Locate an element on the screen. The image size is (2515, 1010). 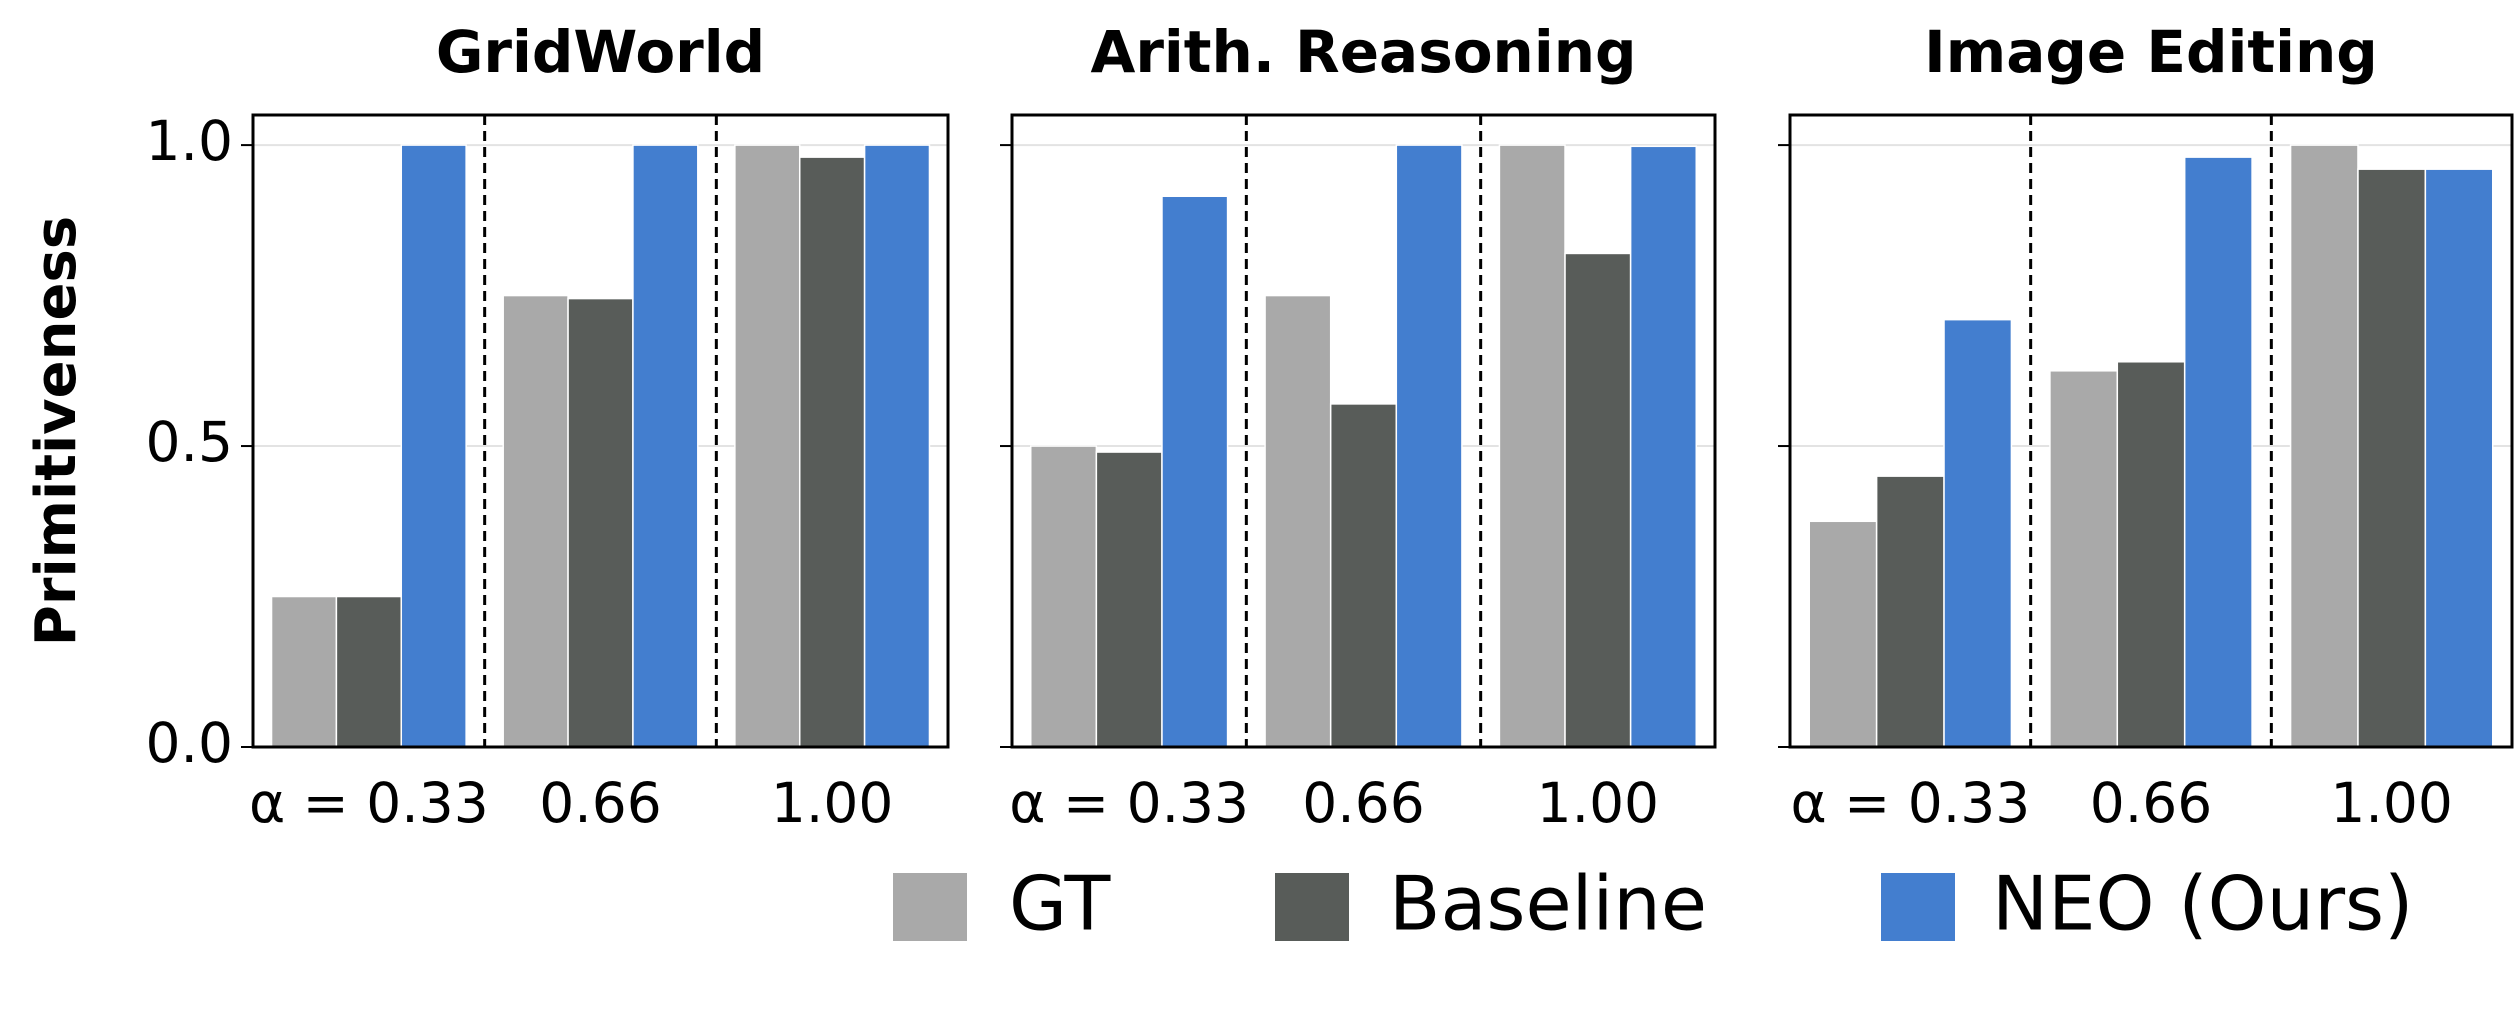
chart-title: Arith. Reasoning is located at coordinates (1363, 52).